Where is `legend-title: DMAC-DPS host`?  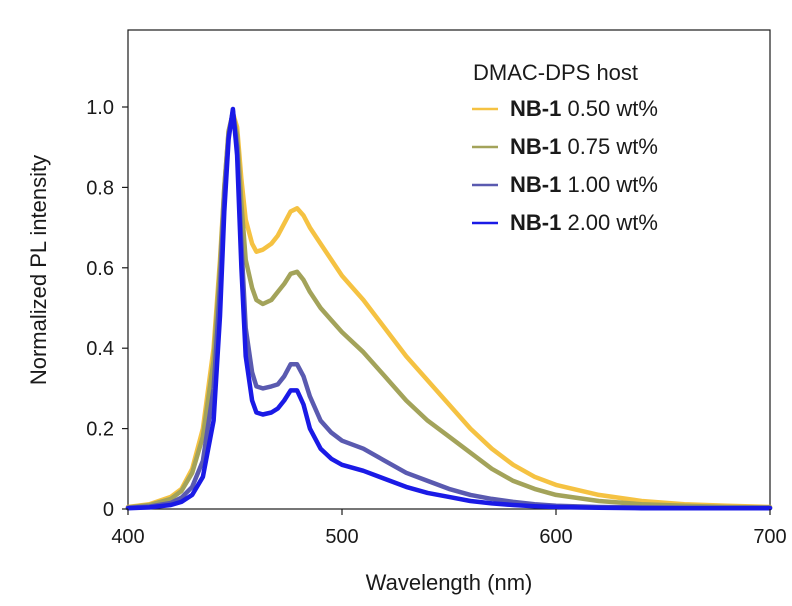
legend-title: DMAC-DPS host is located at coordinates (555, 72).